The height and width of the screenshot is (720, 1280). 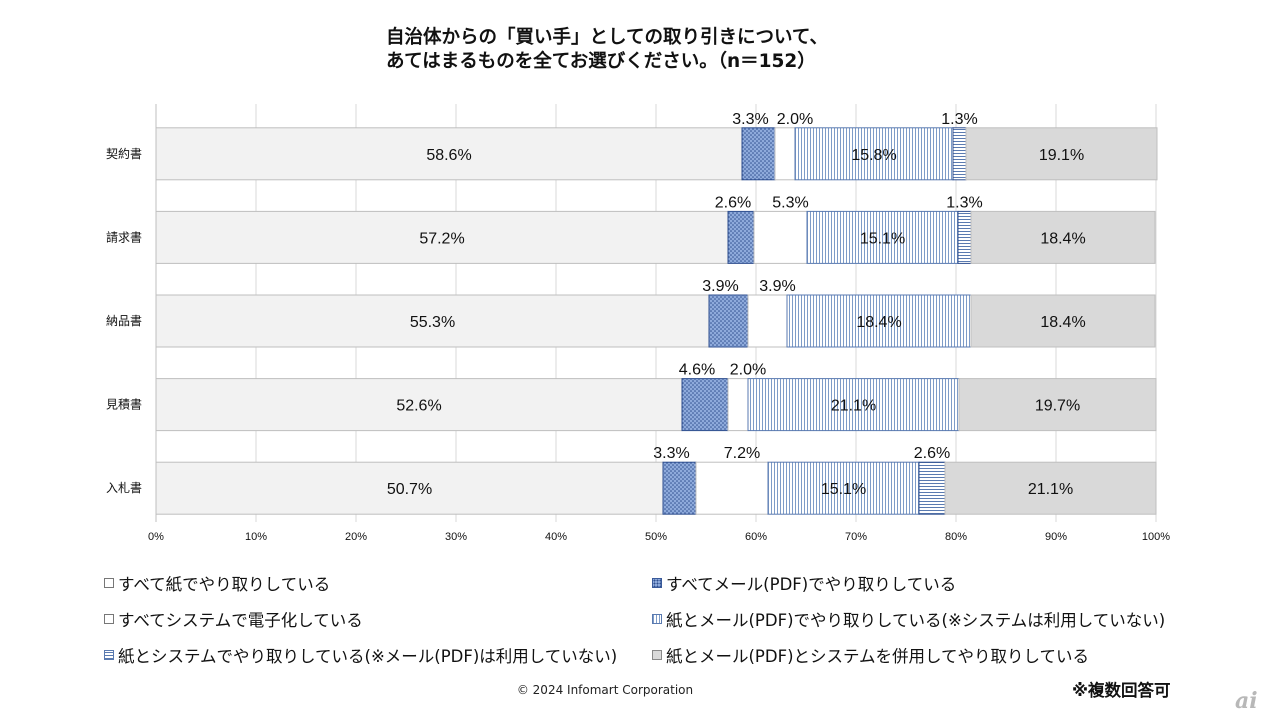 I want to click on data-label-system: 5.3%, so click(x=790, y=202).